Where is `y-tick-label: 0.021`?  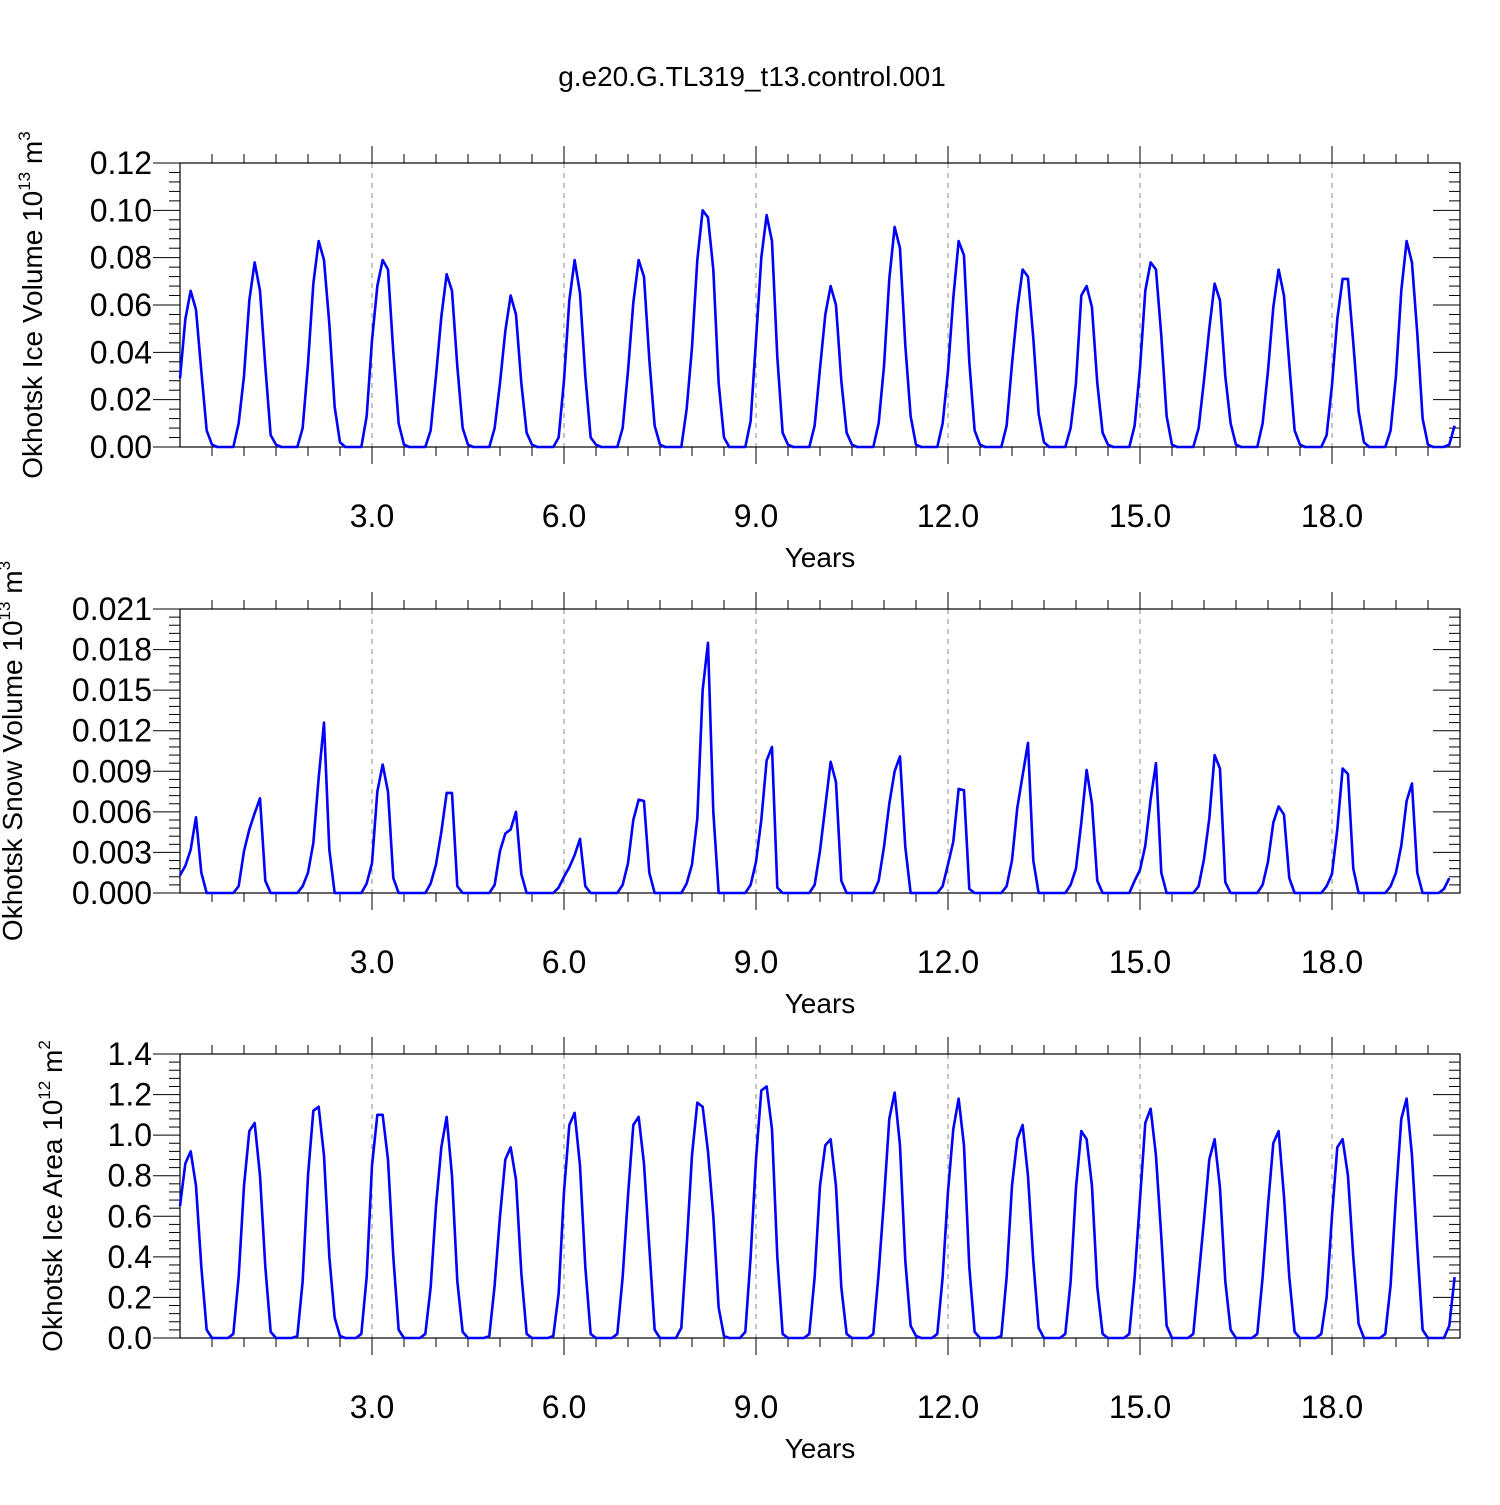 y-tick-label: 0.021 is located at coordinates (112, 609).